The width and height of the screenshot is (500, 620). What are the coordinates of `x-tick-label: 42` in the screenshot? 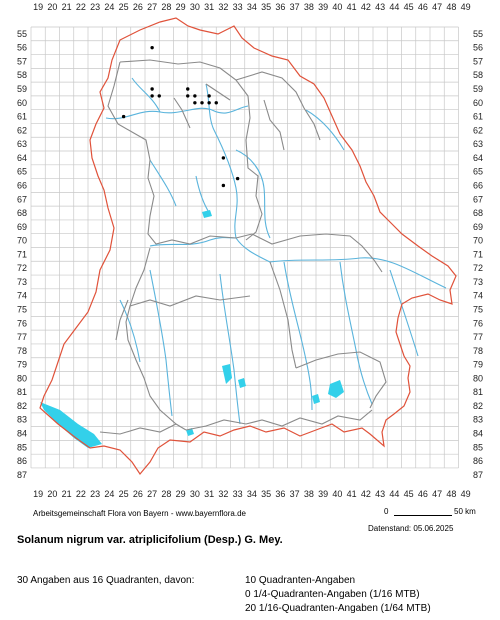 It's located at (366, 494).